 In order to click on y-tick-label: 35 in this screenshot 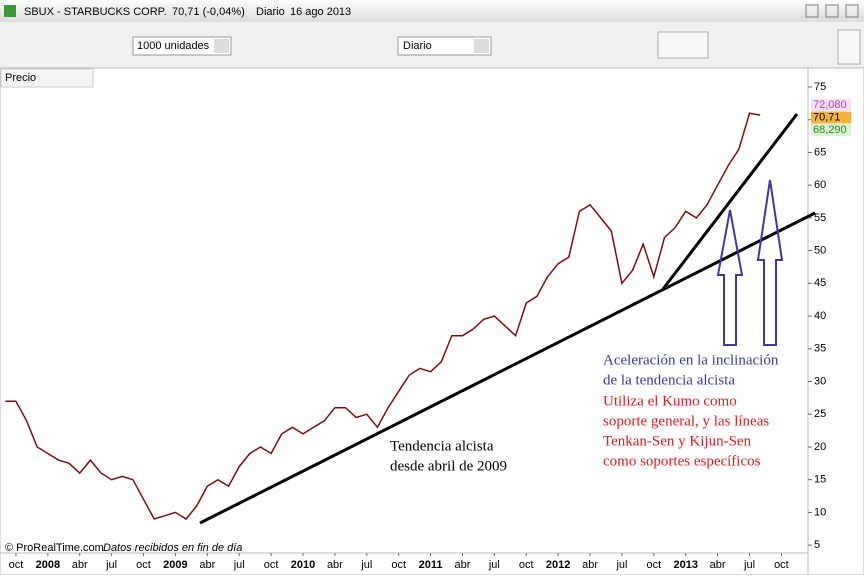, I will do `click(820, 349)`.